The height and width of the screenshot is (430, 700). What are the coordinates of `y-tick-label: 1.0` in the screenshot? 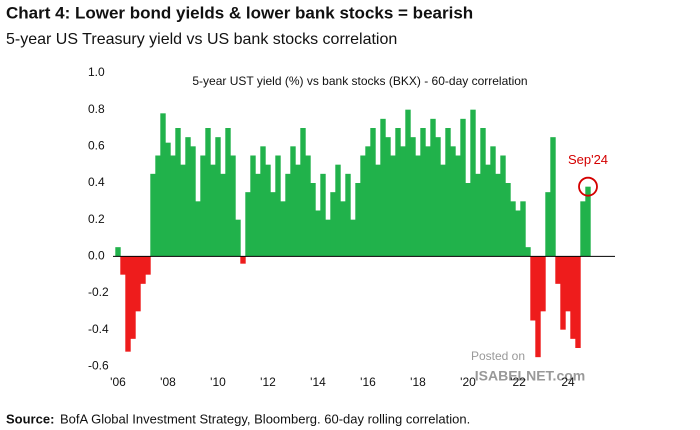 It's located at (96, 72).